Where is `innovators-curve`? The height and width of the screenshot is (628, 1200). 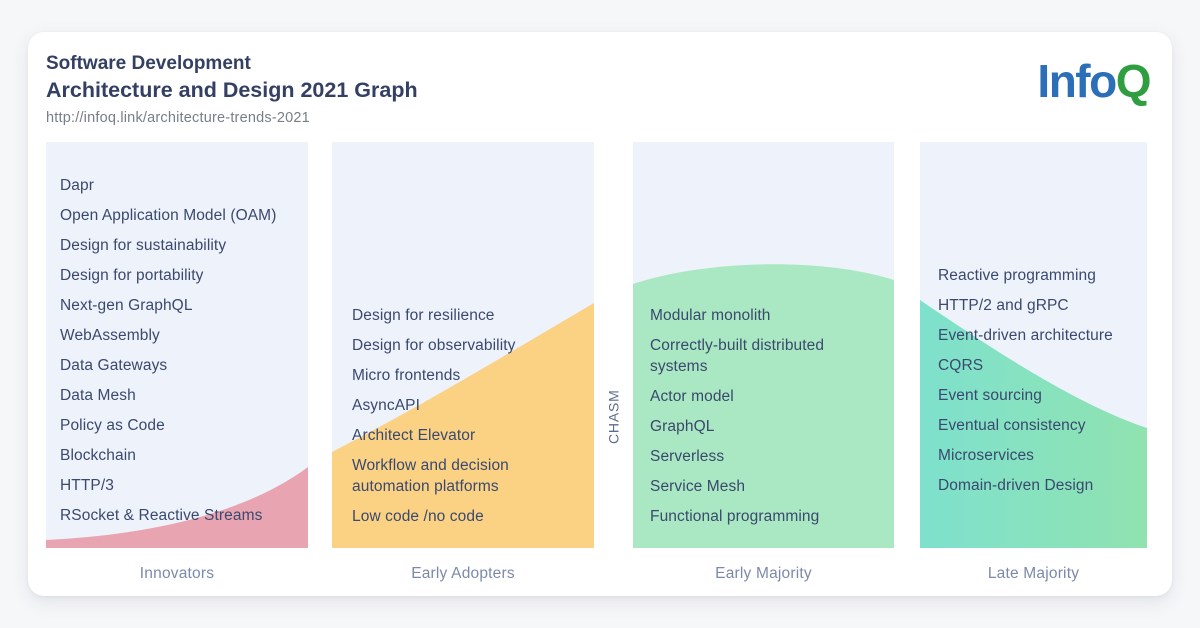 innovators-curve is located at coordinates (177, 507).